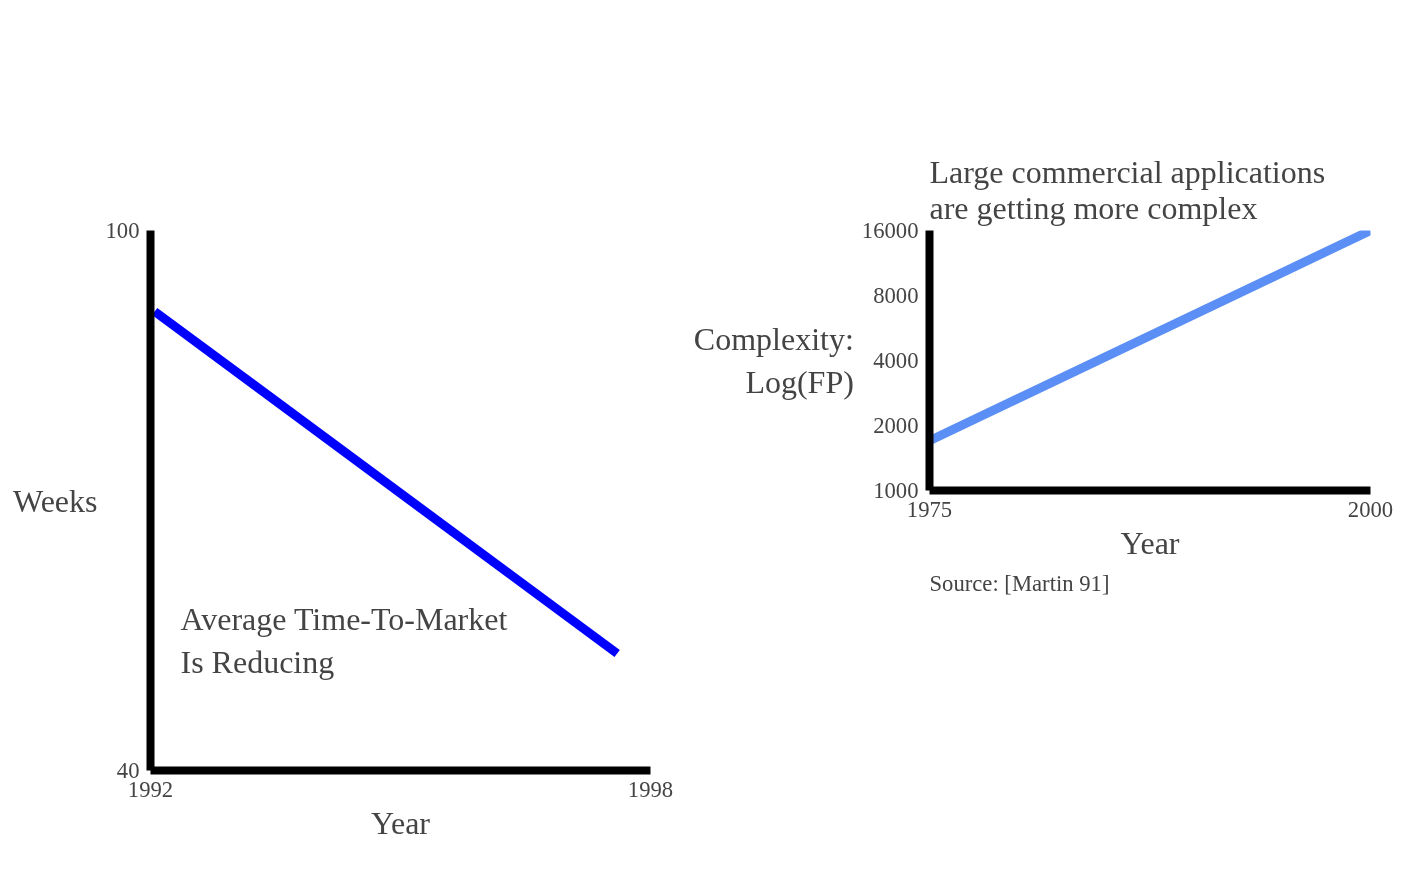 The image size is (1417, 888). Describe the element at coordinates (122, 230) in the screenshot. I see `y-tick-label: 100` at that location.